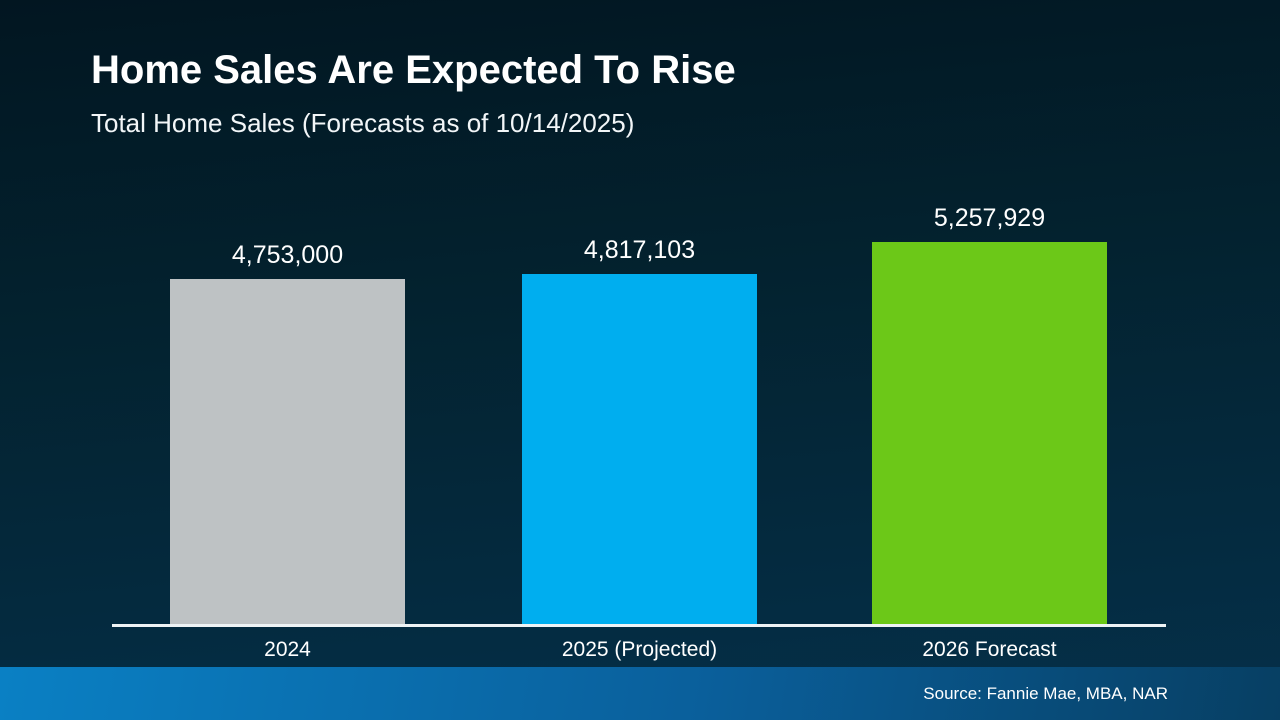 This screenshot has width=1280, height=720. I want to click on bar-group-2025-projected: 4,817,103, so click(639, 430).